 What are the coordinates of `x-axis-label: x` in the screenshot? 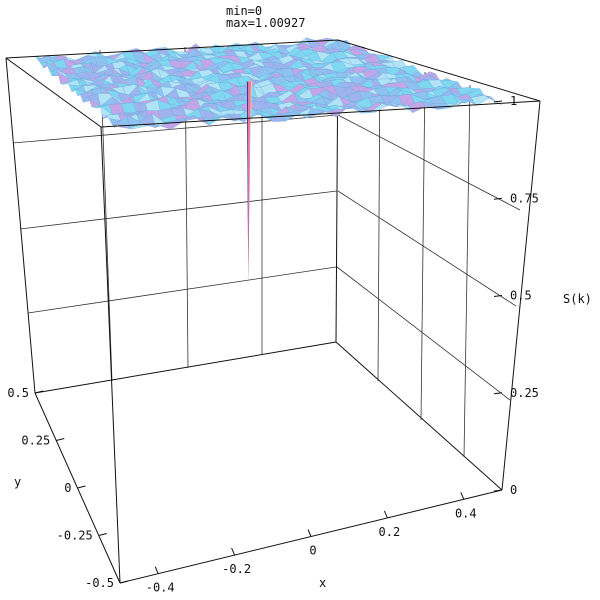 It's located at (322, 583).